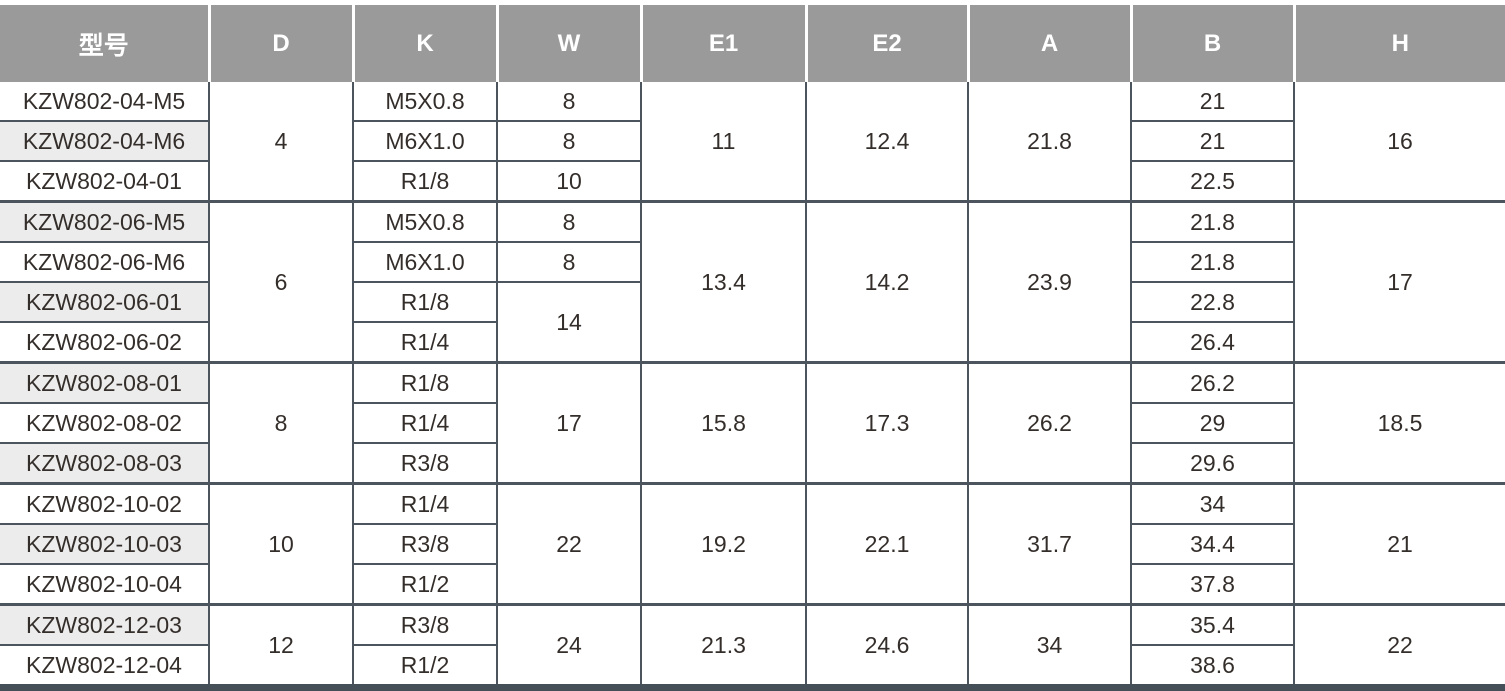  I want to click on col-header-a: A, so click(1048, 43).